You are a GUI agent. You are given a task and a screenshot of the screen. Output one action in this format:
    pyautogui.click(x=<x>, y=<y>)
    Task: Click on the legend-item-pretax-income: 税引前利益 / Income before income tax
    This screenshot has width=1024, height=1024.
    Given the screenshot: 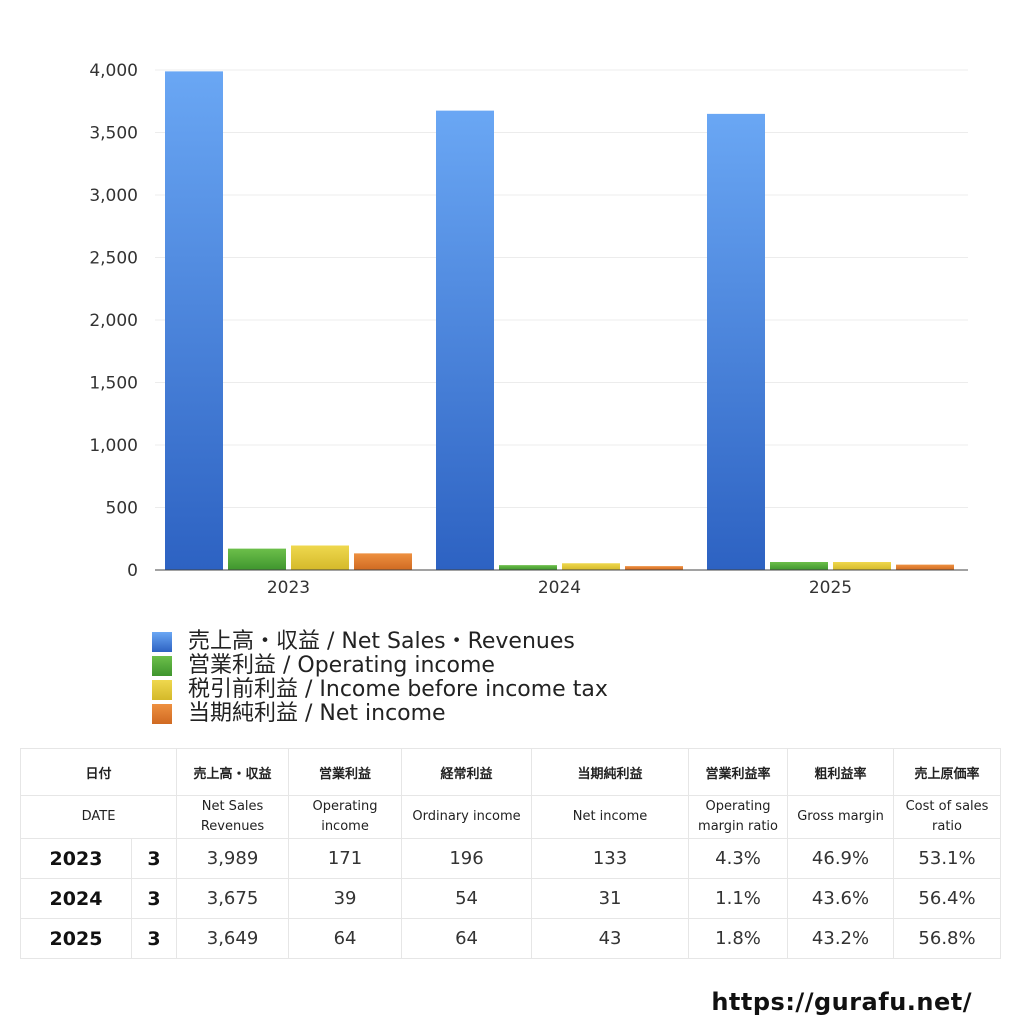 What is the action you would take?
    pyautogui.click(x=380, y=690)
    